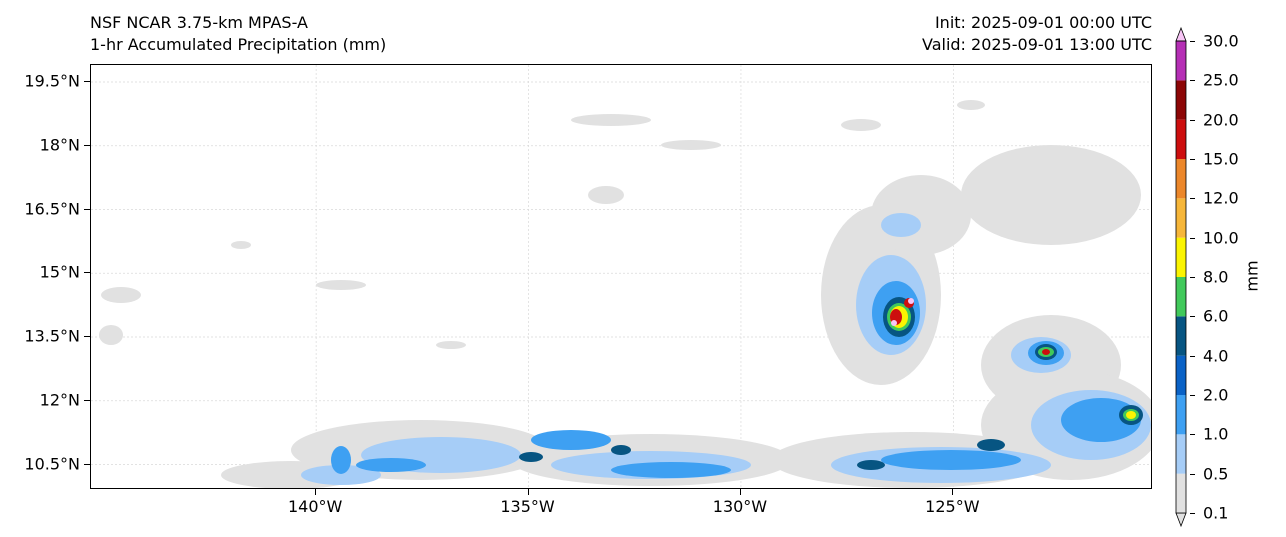 The width and height of the screenshot is (1286, 537). I want to click on colorbar-tick-label: 10.0, so click(1221, 238).